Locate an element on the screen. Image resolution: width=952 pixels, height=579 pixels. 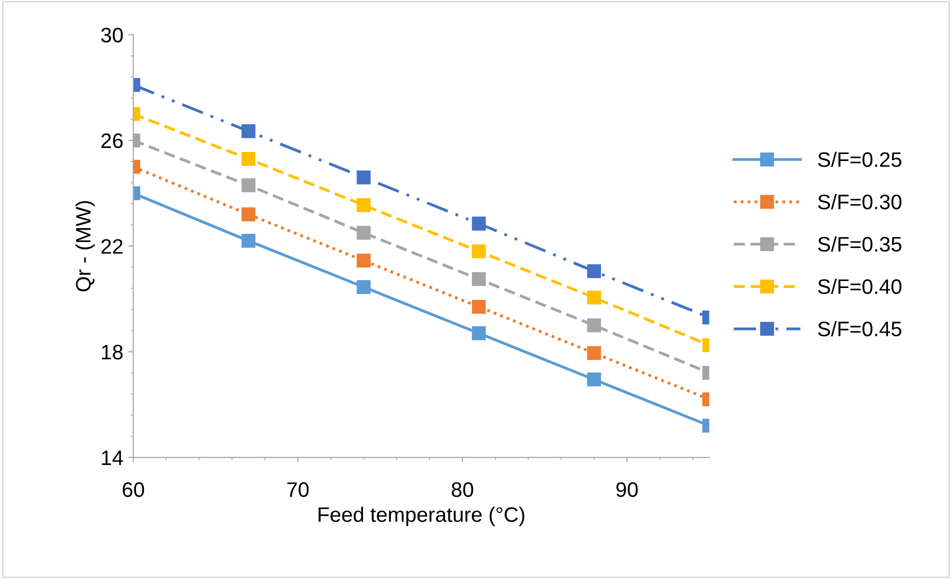
x-tick-label: 70 is located at coordinates (298, 490).